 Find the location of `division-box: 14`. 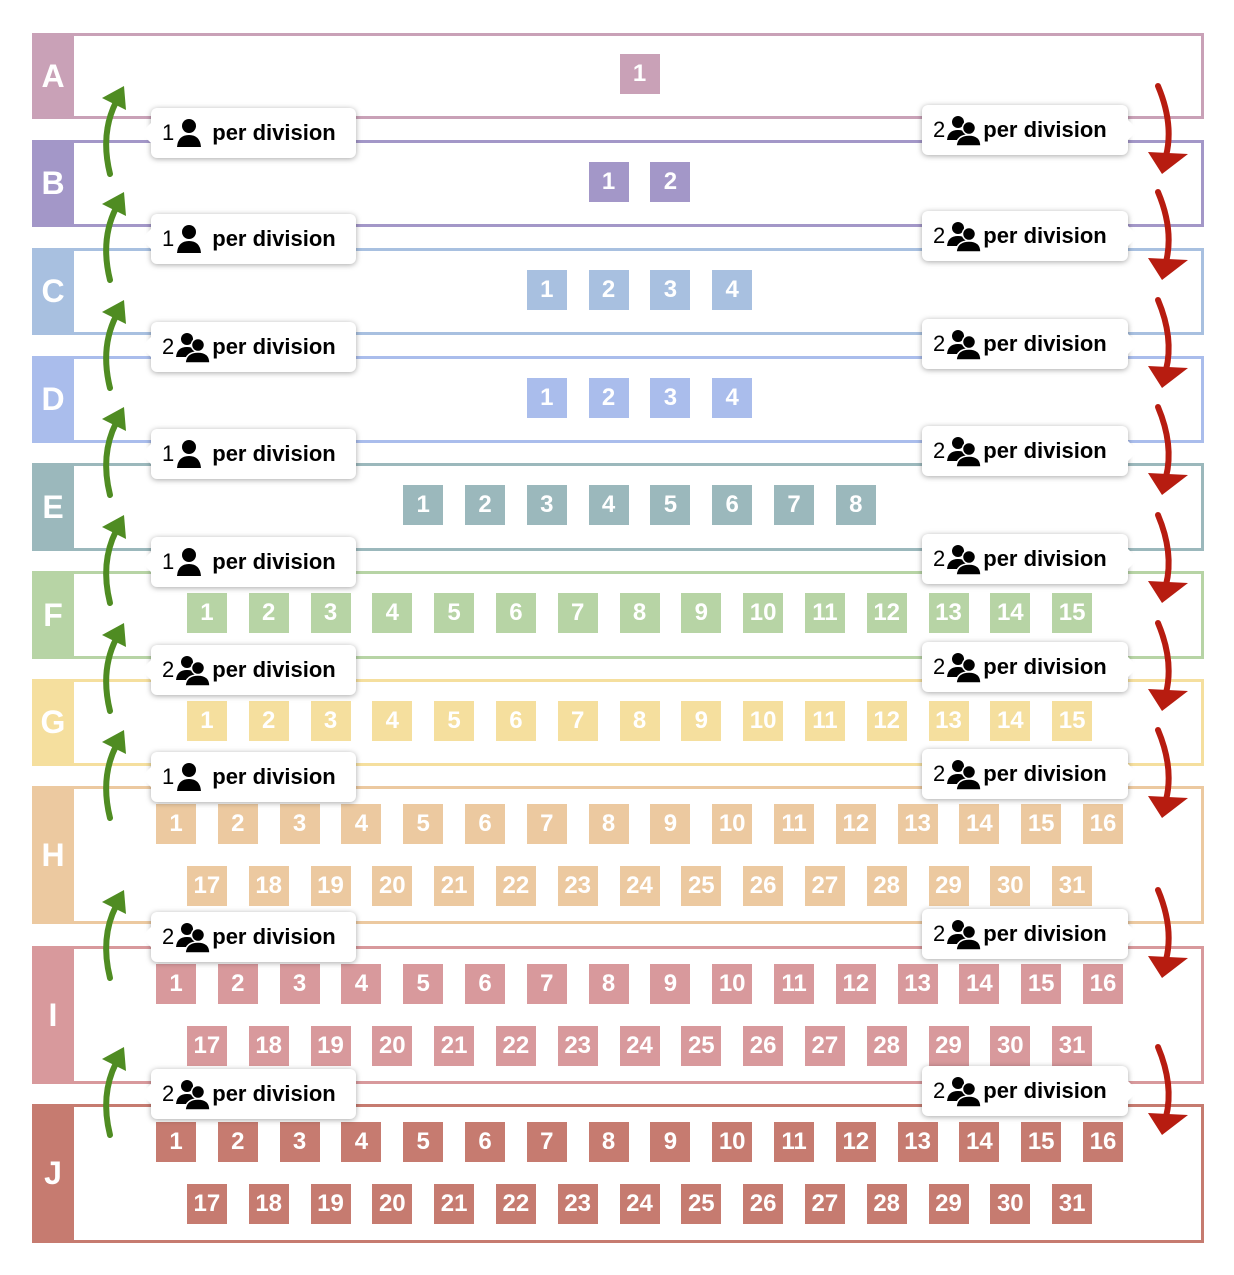

division-box: 14 is located at coordinates (1010, 613).